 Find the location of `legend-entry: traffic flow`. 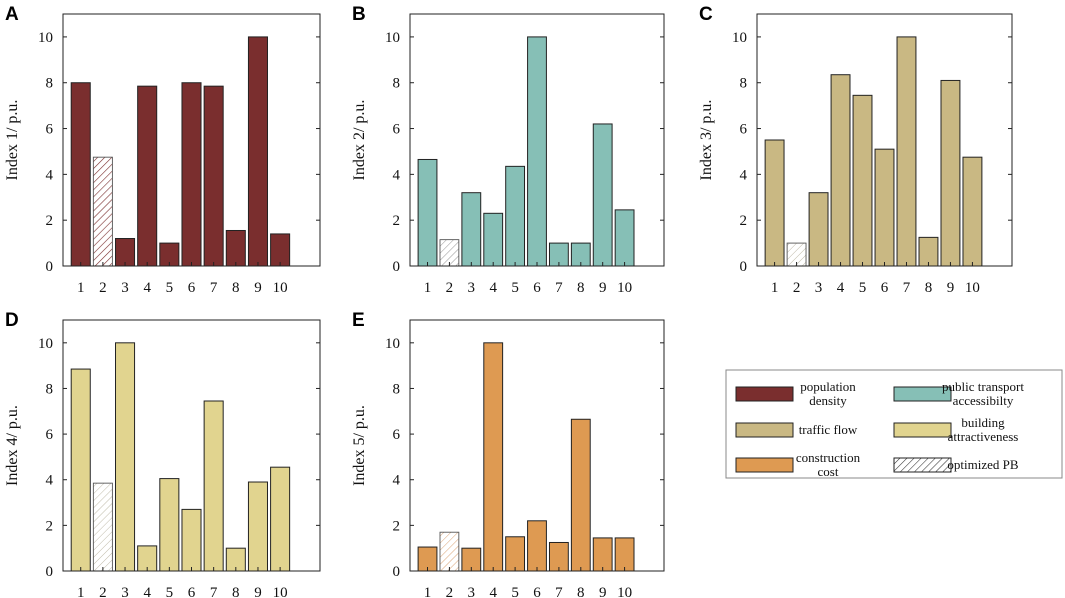

legend-entry: traffic flow is located at coordinates (796, 430).